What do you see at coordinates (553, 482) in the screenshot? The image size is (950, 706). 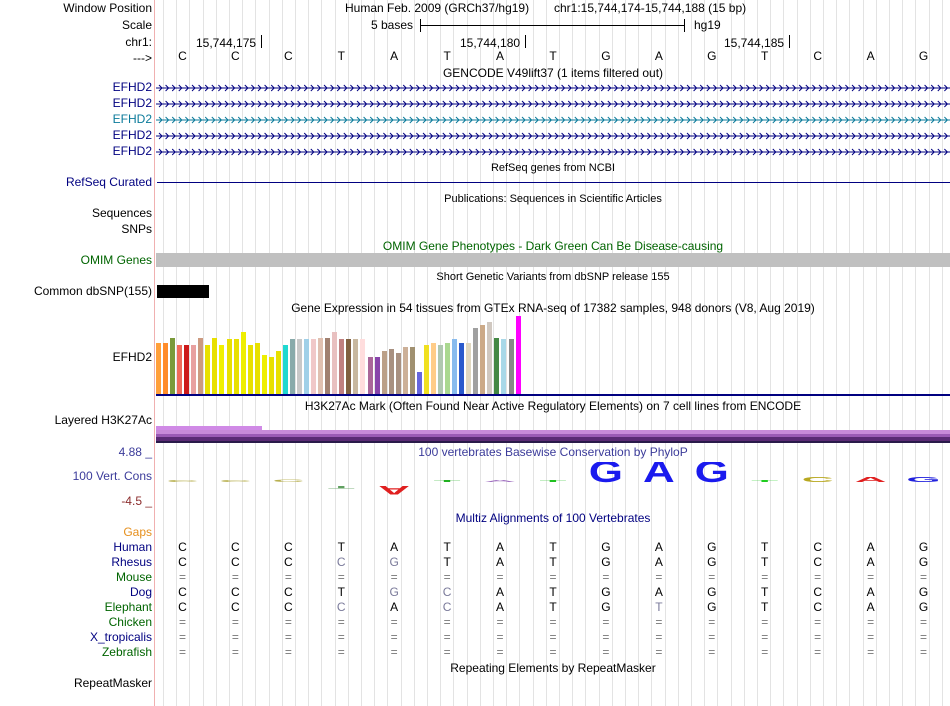 I see `phylop-logo: C C CT AT A T G A G T C A G` at bounding box center [553, 482].